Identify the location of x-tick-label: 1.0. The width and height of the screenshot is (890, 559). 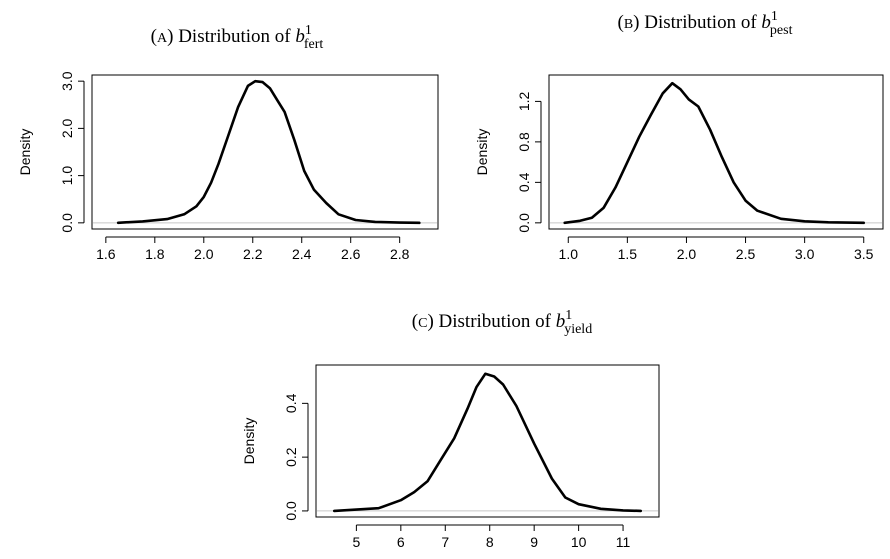
(569, 254).